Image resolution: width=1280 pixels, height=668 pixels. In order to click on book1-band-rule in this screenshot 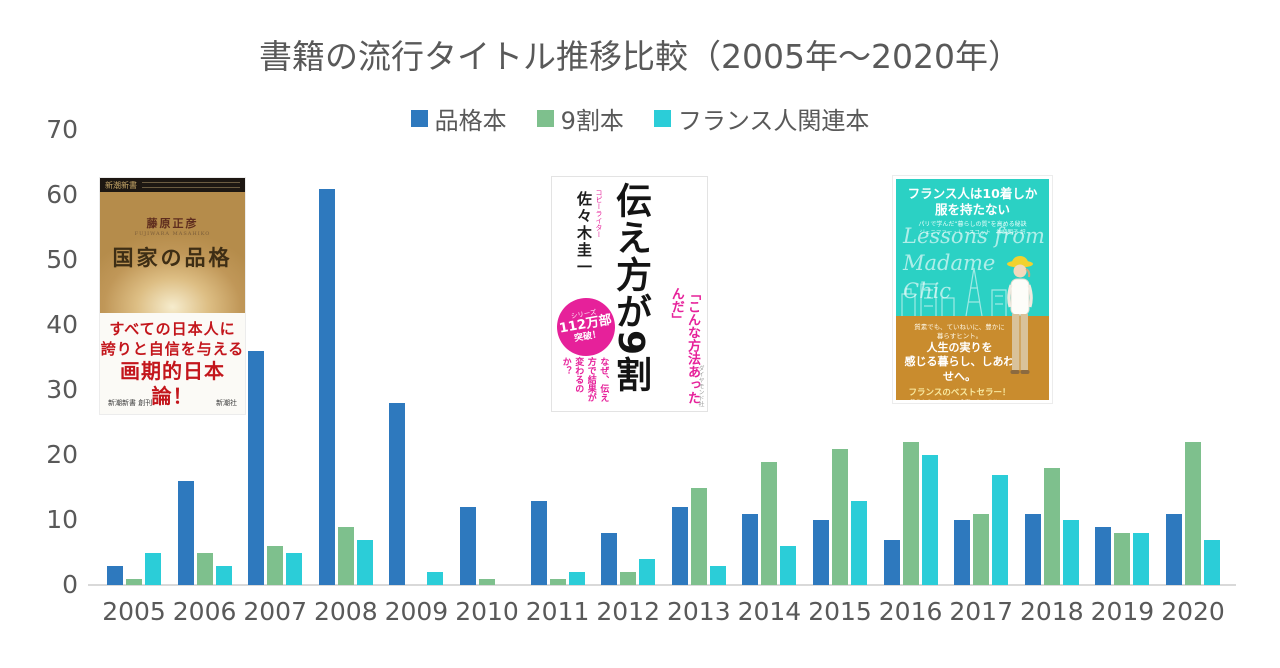, I will do `click(191, 185)`.